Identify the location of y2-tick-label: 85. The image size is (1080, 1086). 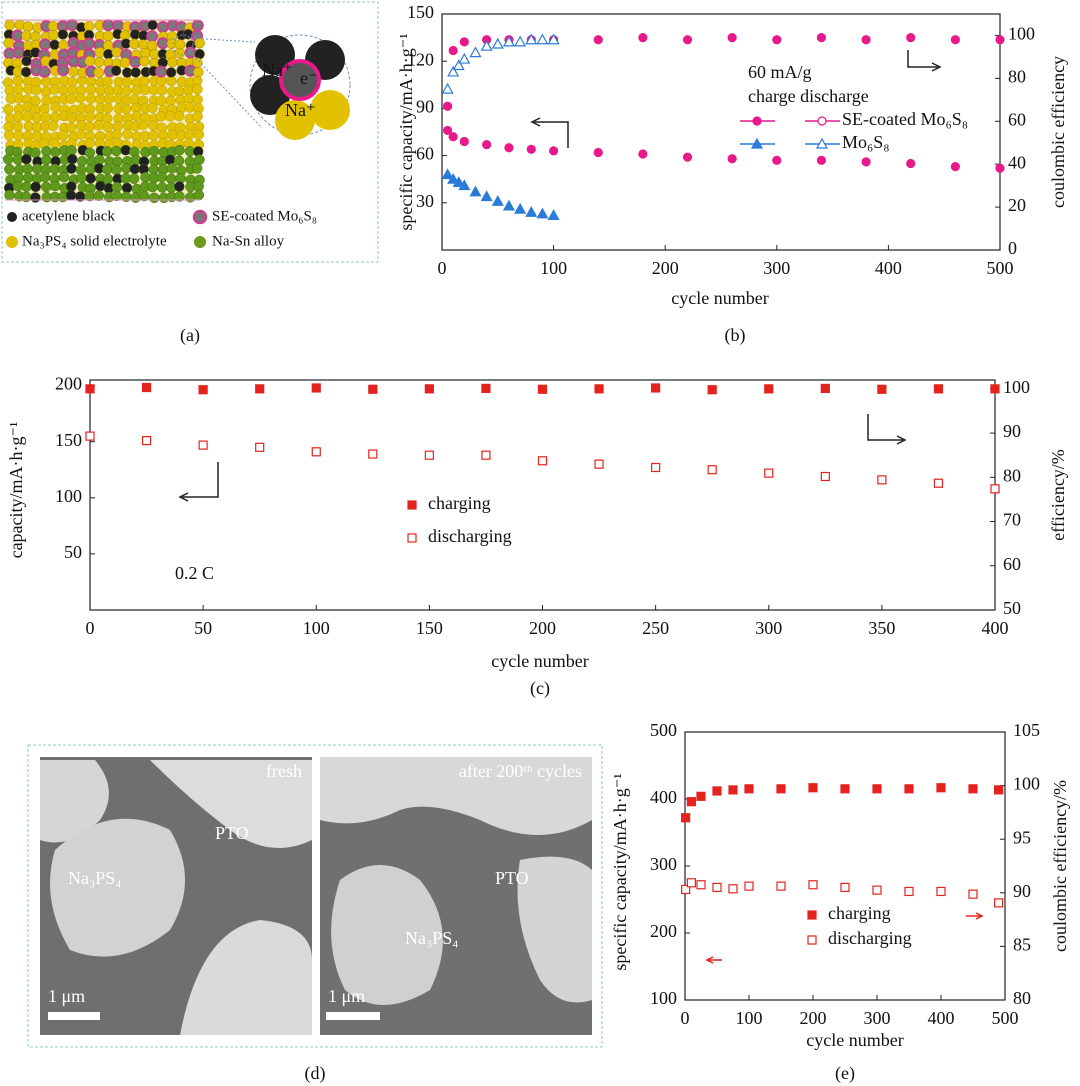
(1022, 945).